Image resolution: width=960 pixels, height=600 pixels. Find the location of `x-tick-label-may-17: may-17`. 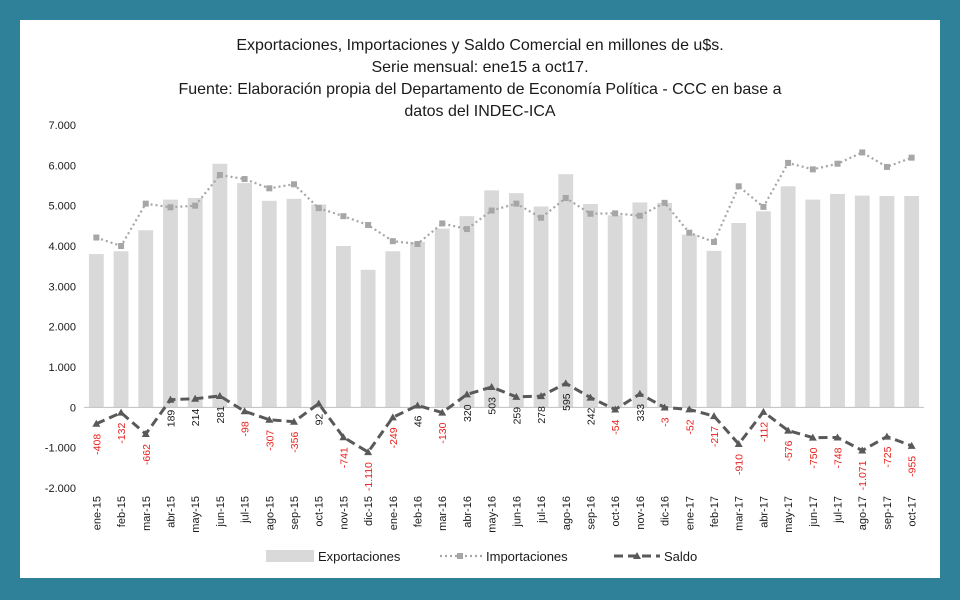

x-tick-label-may-17: may-17 is located at coordinates (789, 514).